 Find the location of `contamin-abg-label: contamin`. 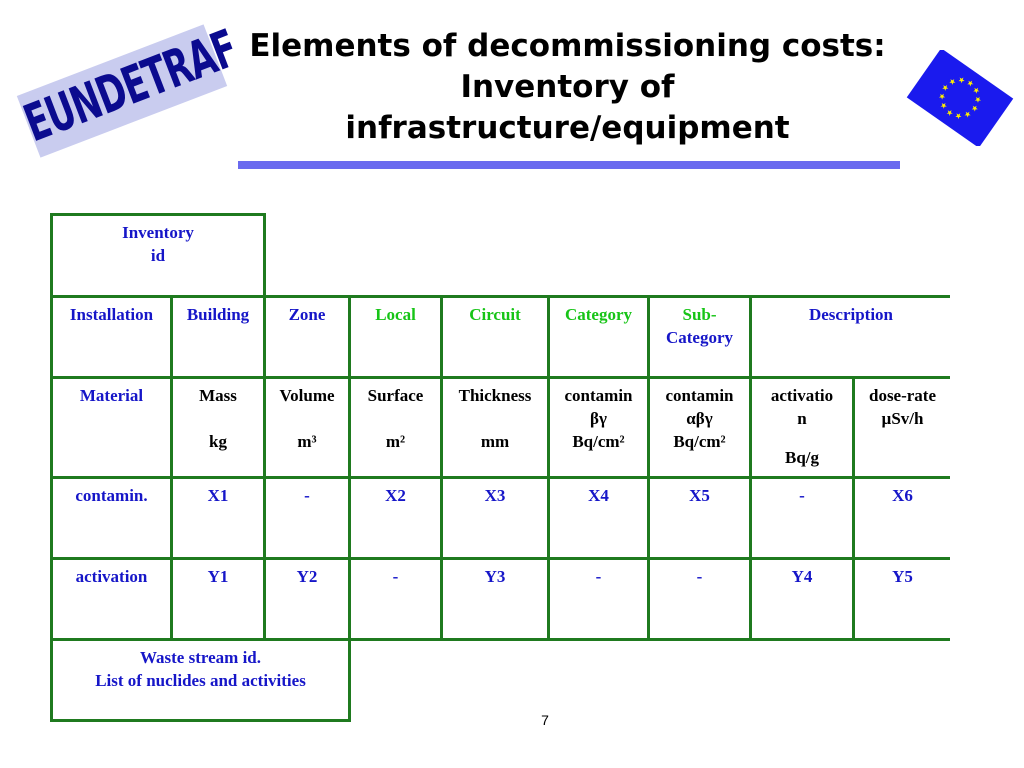

contamin-abg-label: contamin is located at coordinates (699, 395).